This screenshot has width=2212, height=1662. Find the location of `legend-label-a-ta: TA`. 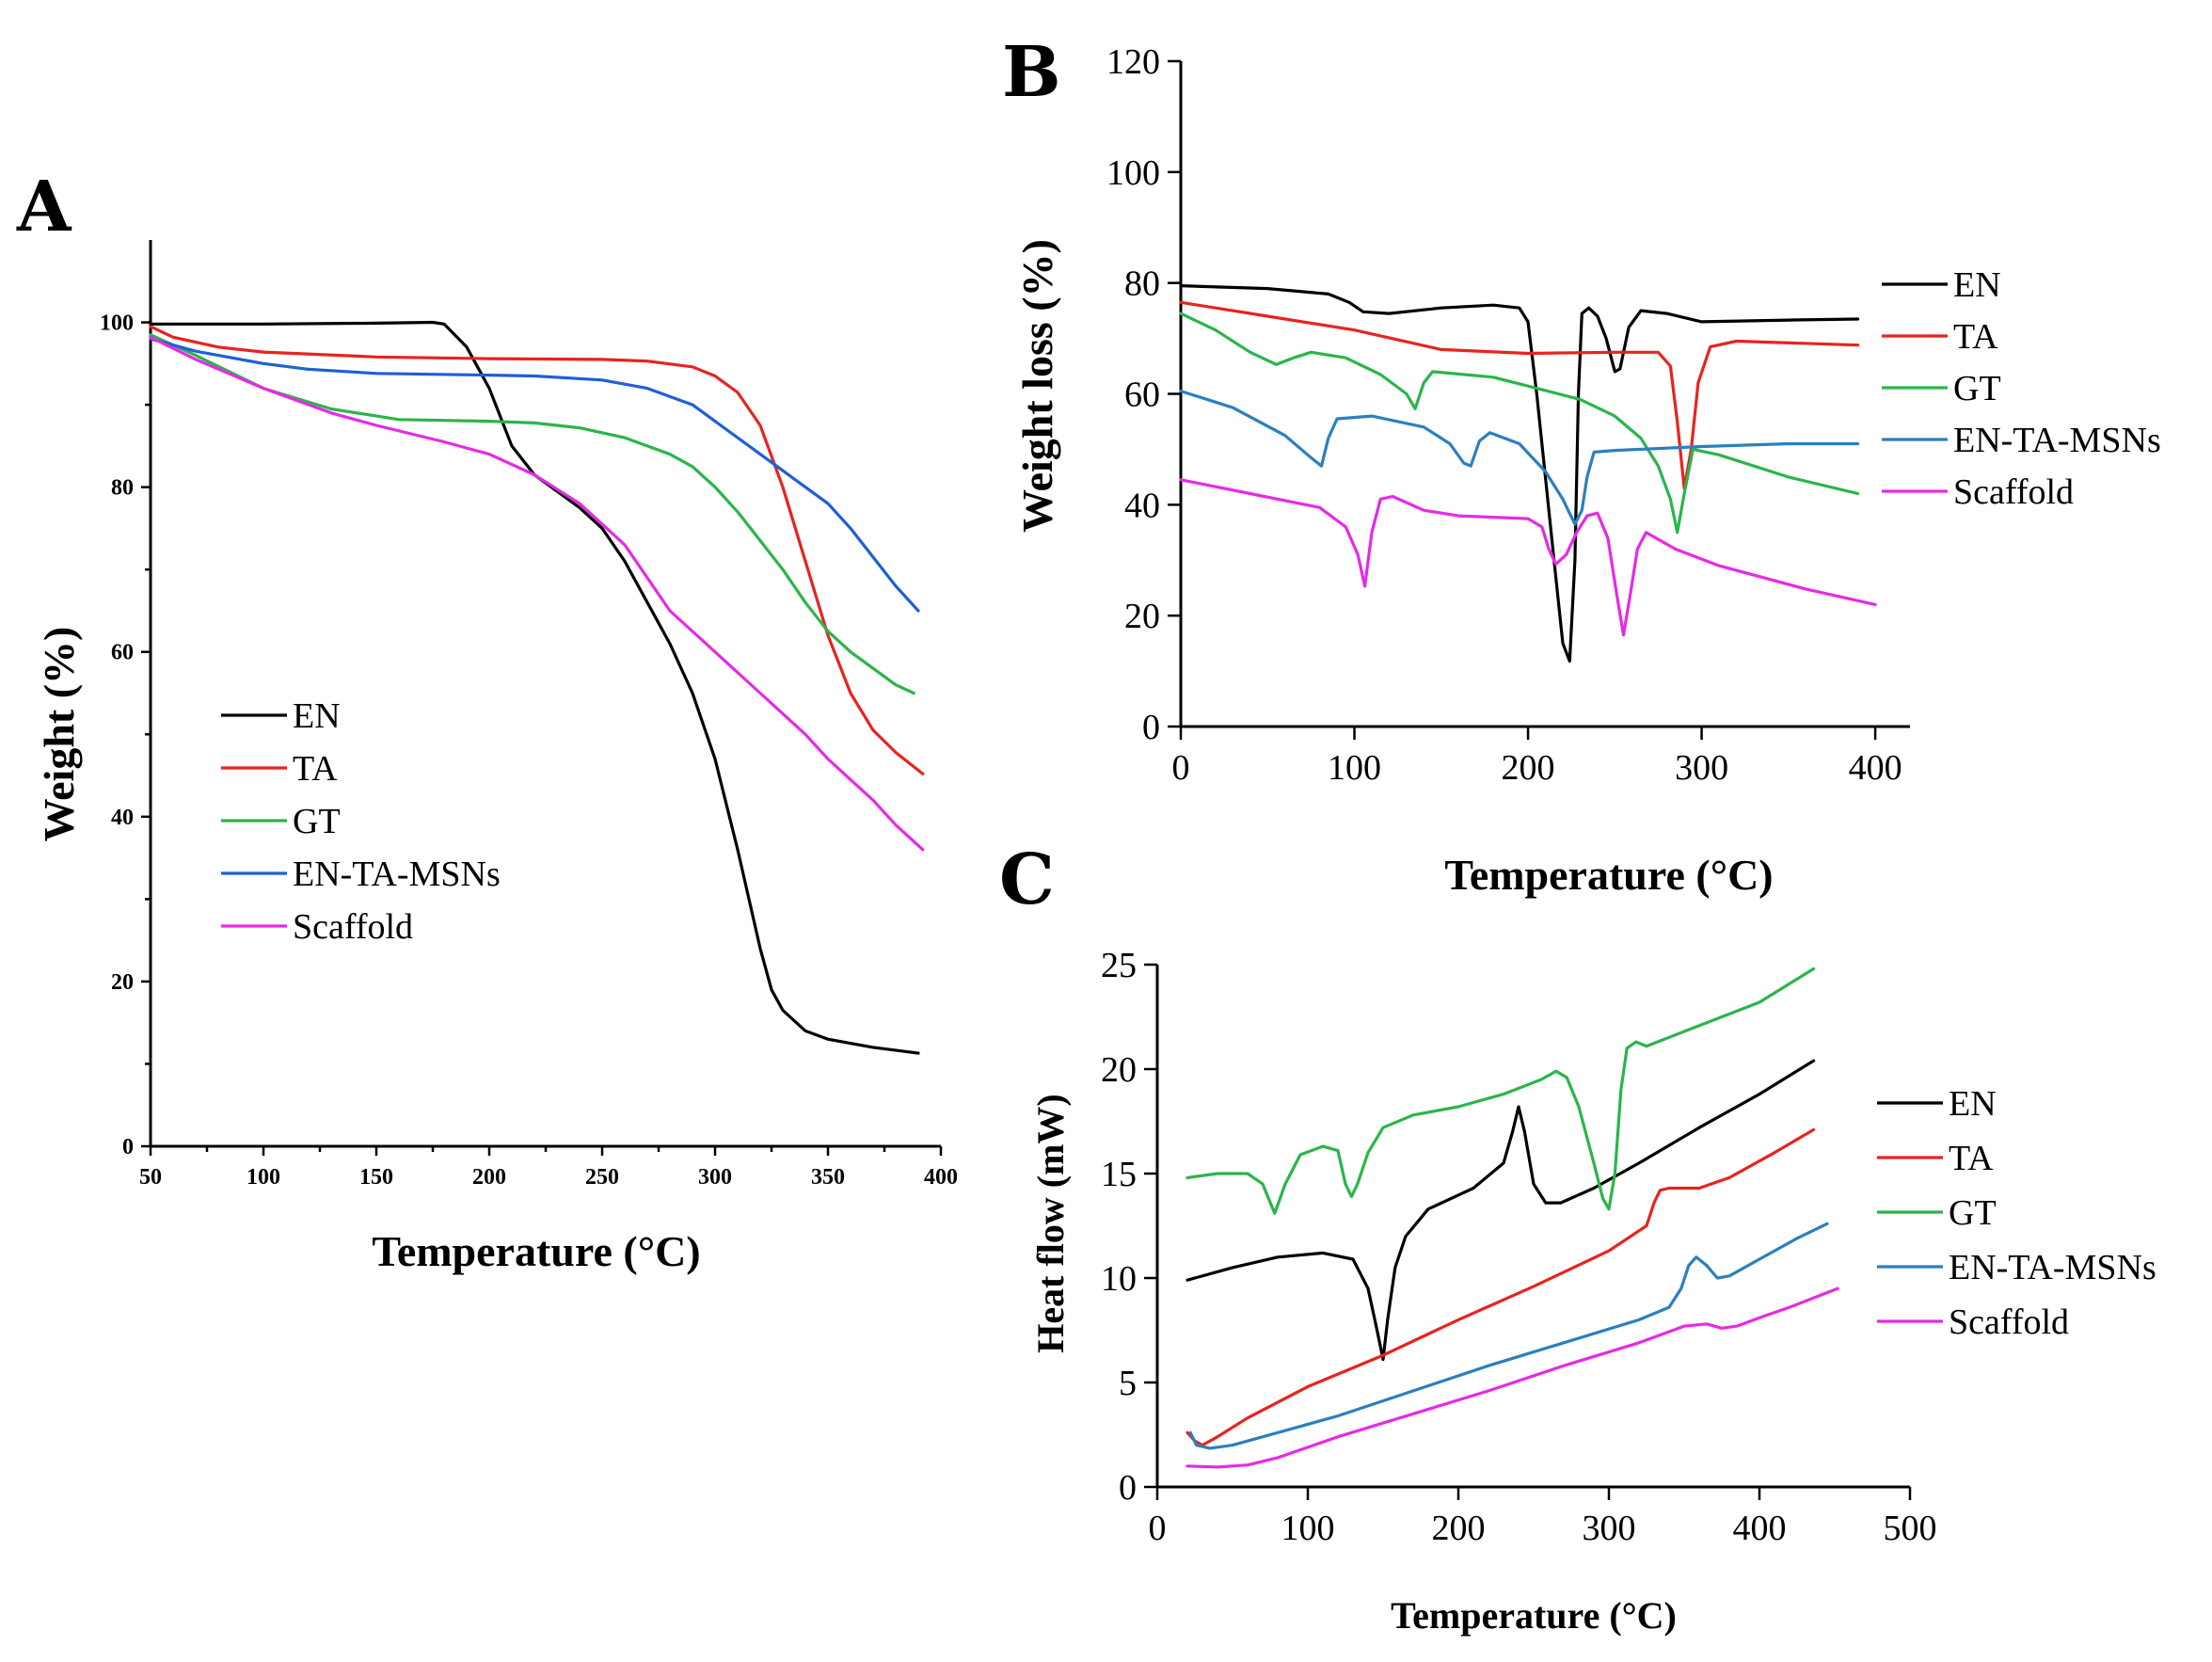

legend-label-a-ta: TA is located at coordinates (315, 769).